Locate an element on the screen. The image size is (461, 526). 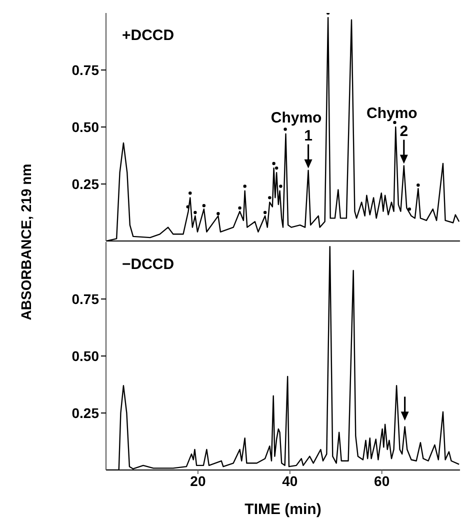
y-axis-title: ABSORBANCE, 219 nm is located at coordinates (26, 242).